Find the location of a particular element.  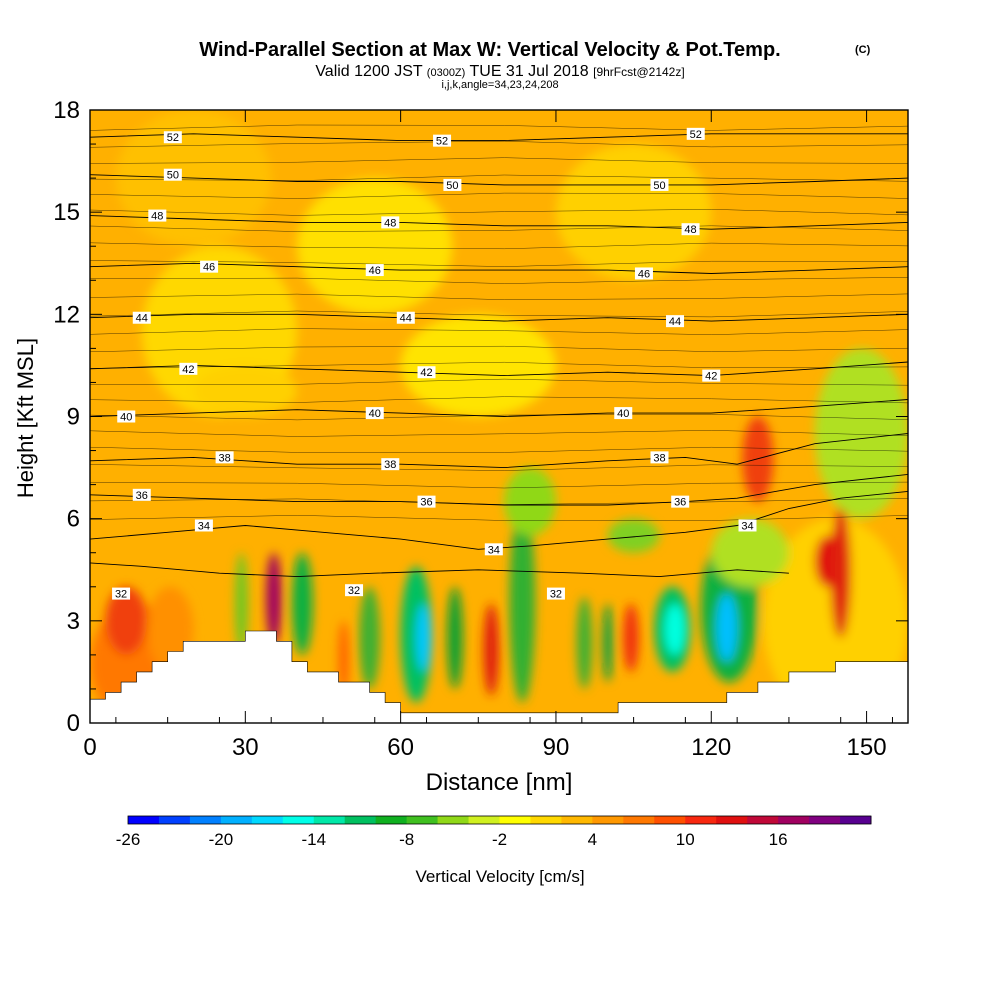

valid-utc: (0300Z) is located at coordinates (446, 73).